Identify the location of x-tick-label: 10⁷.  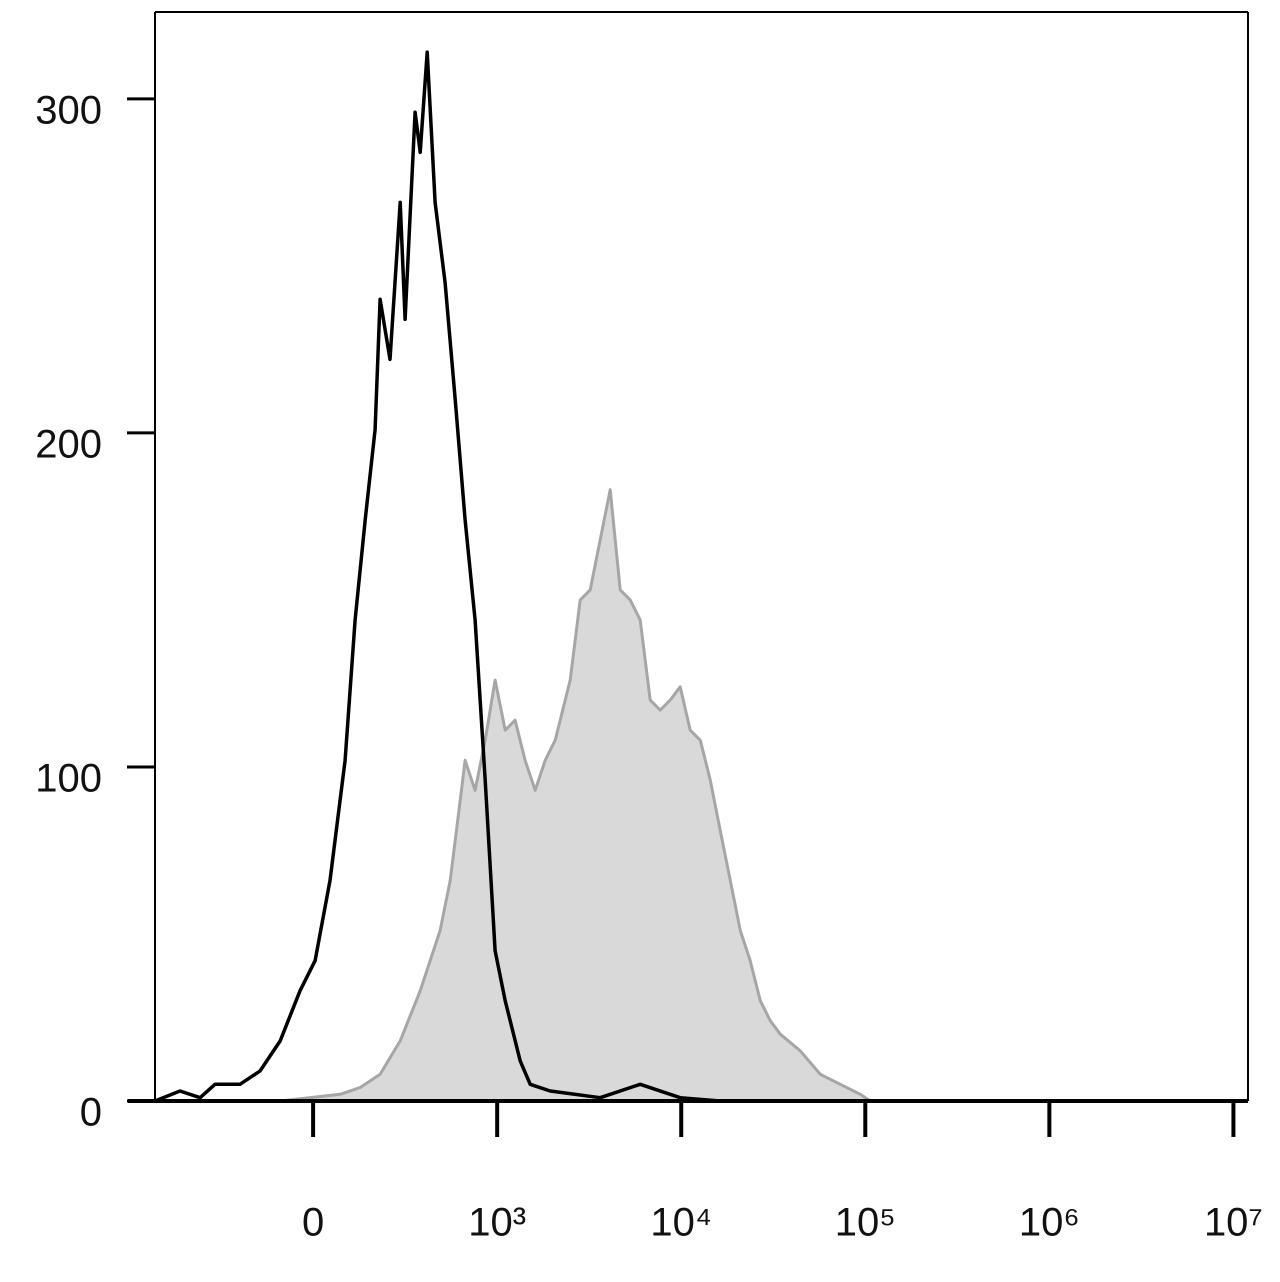
(1233, 1223).